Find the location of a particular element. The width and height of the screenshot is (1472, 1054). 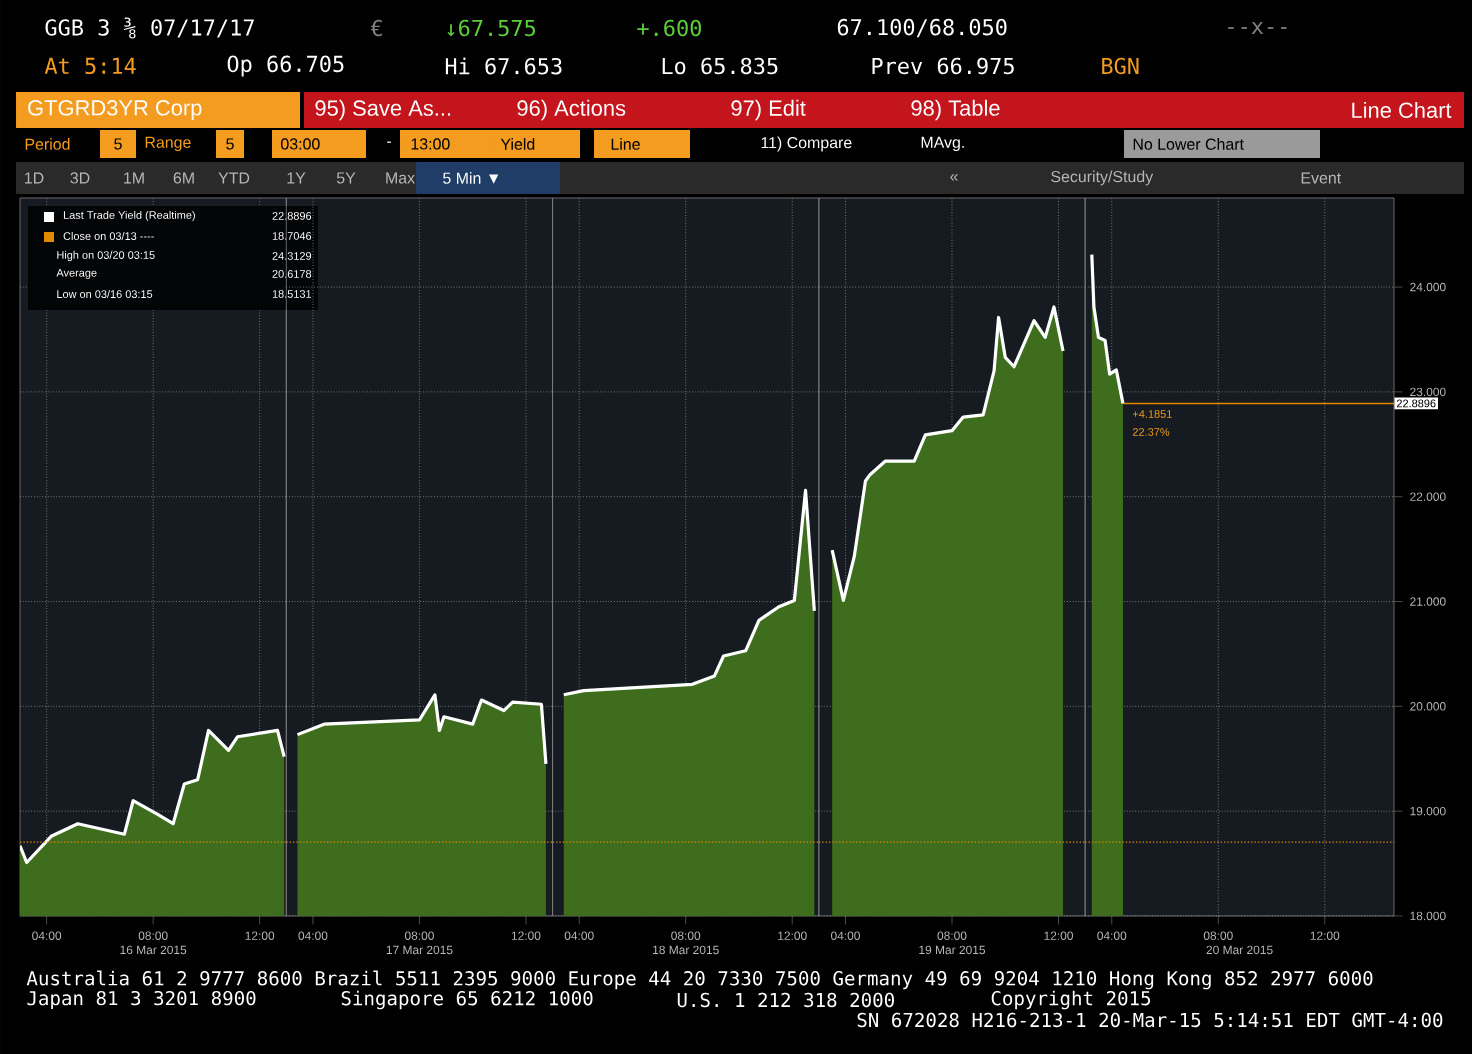

text: Lo 65.835 is located at coordinates (720, 66).